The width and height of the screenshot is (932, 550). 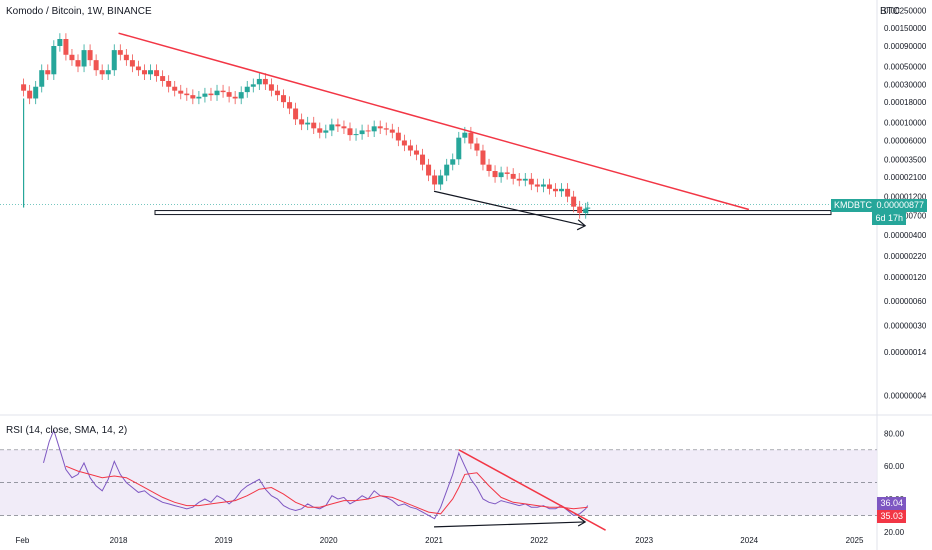 What do you see at coordinates (905, 28) in the screenshot?
I see `price-tick-label: 0.00150000` at bounding box center [905, 28].